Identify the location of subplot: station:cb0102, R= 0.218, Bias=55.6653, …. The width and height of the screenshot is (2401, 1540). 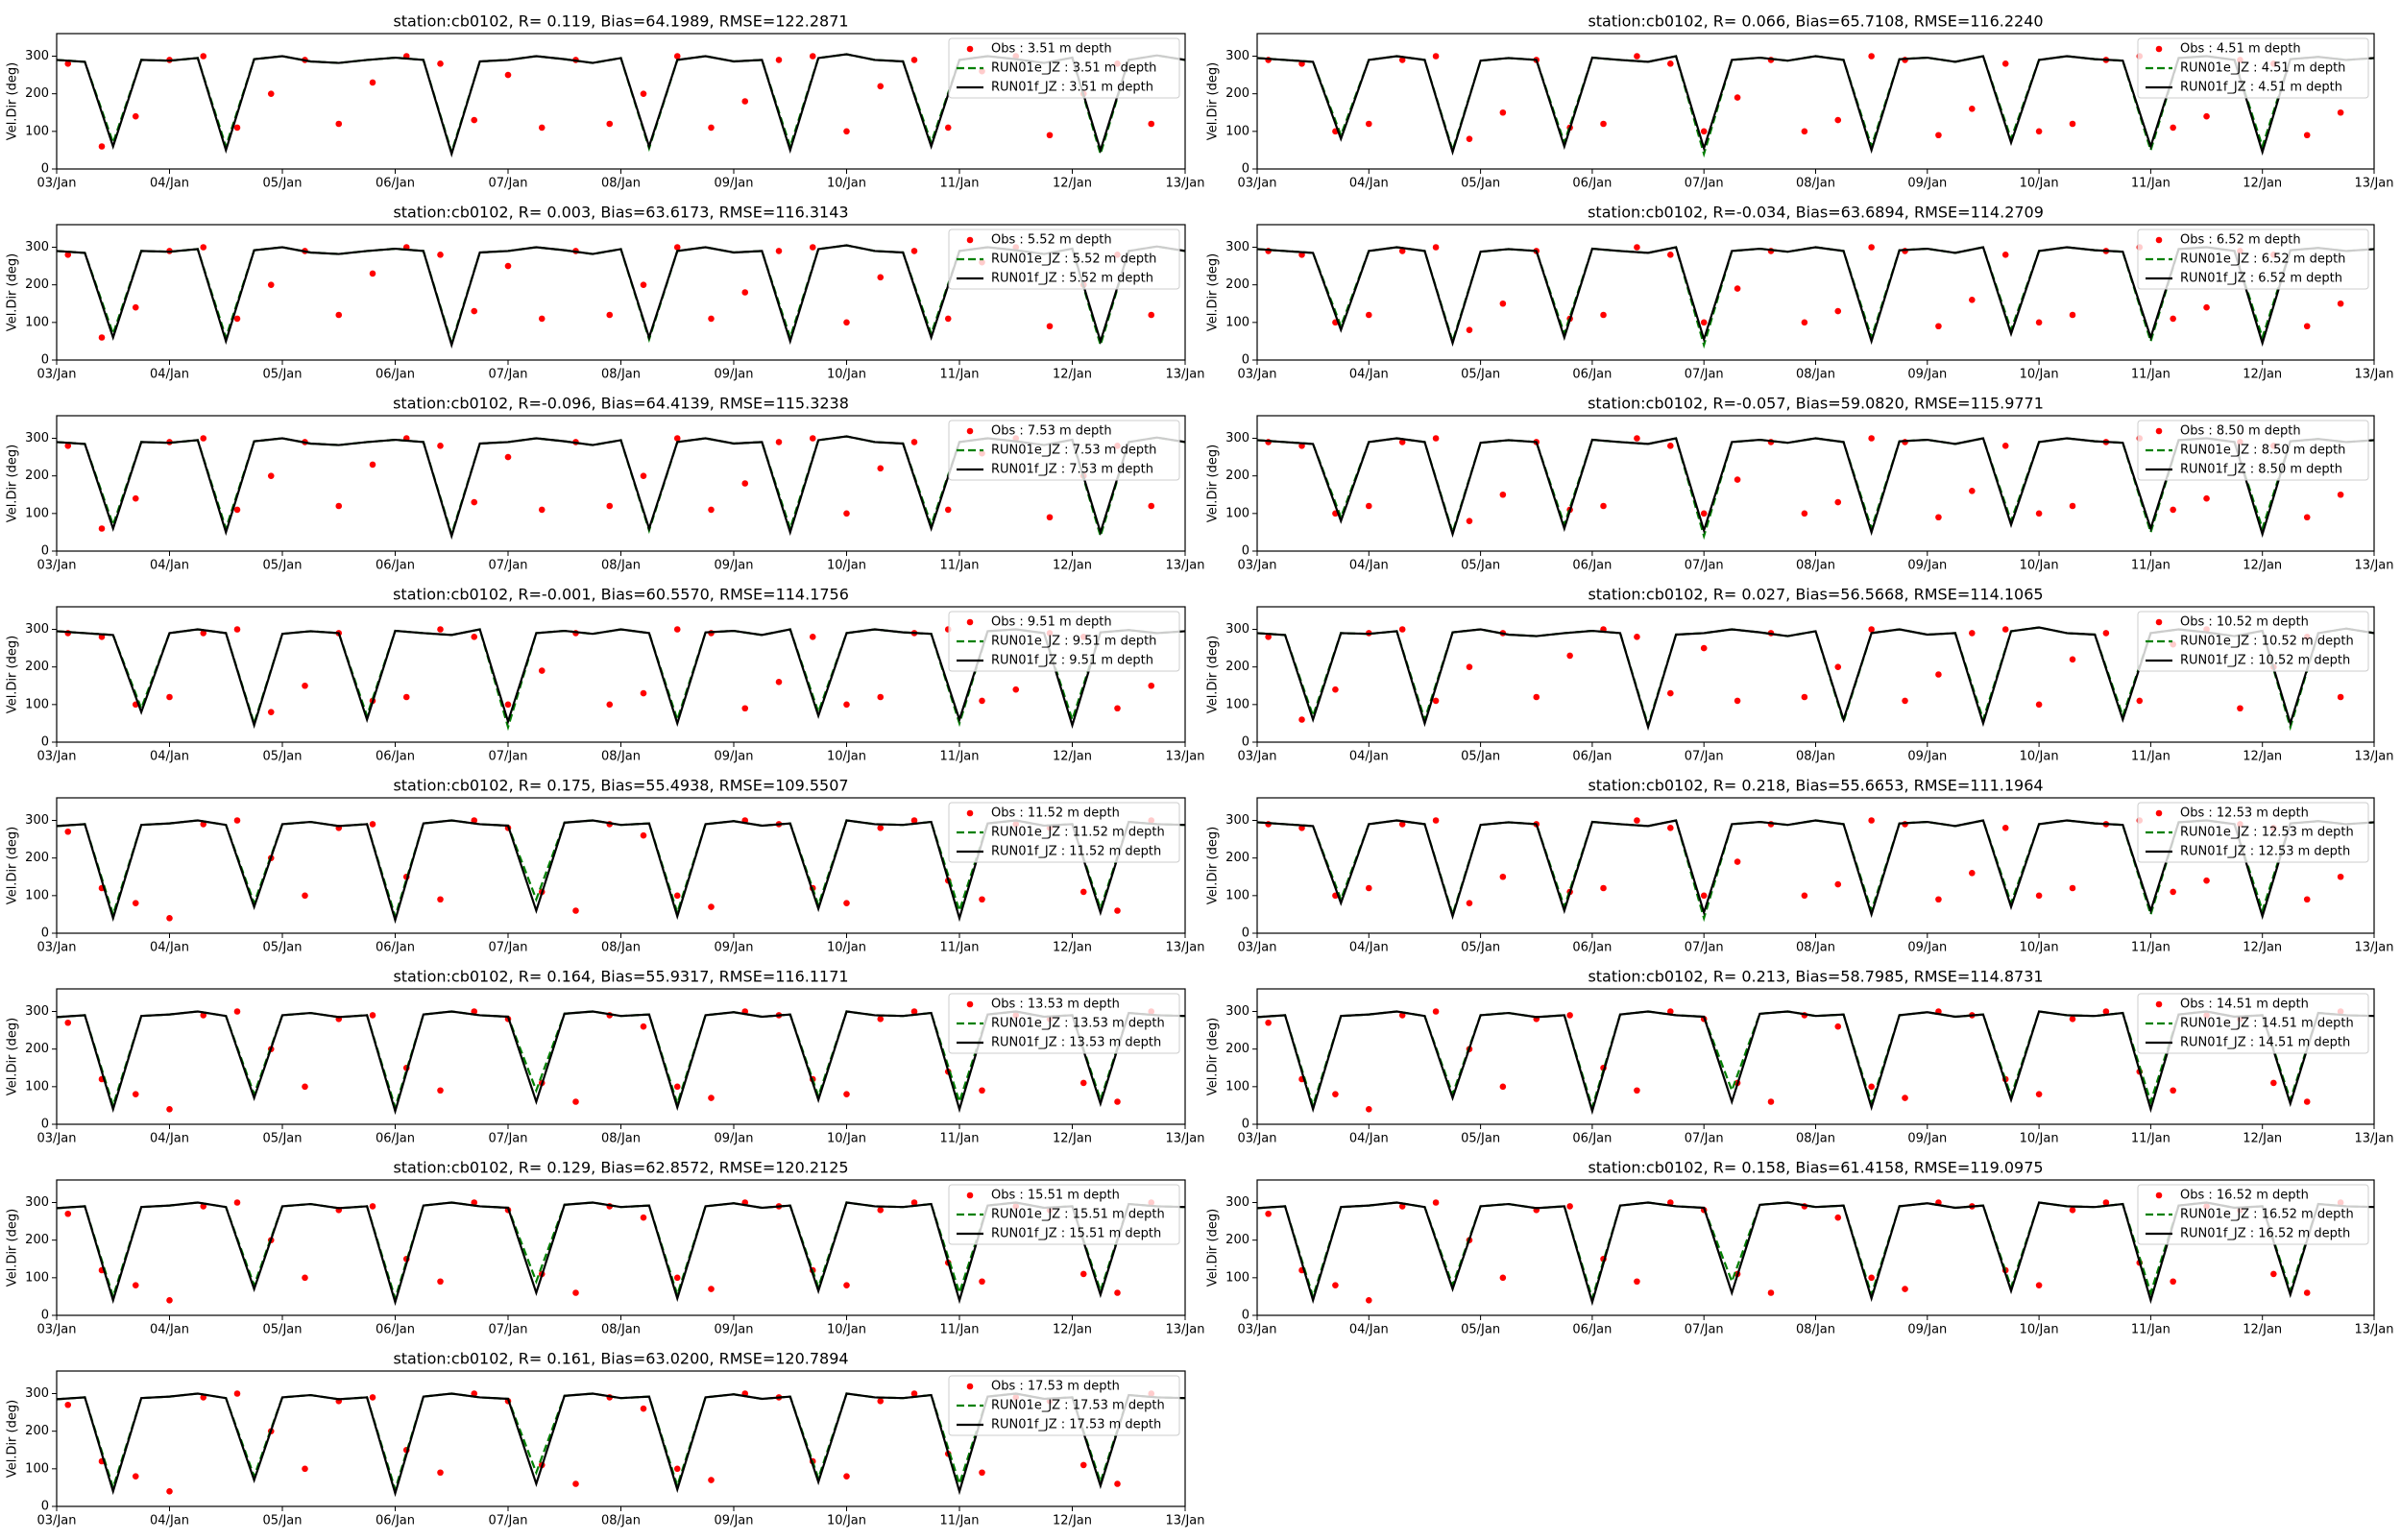
(1800, 866).